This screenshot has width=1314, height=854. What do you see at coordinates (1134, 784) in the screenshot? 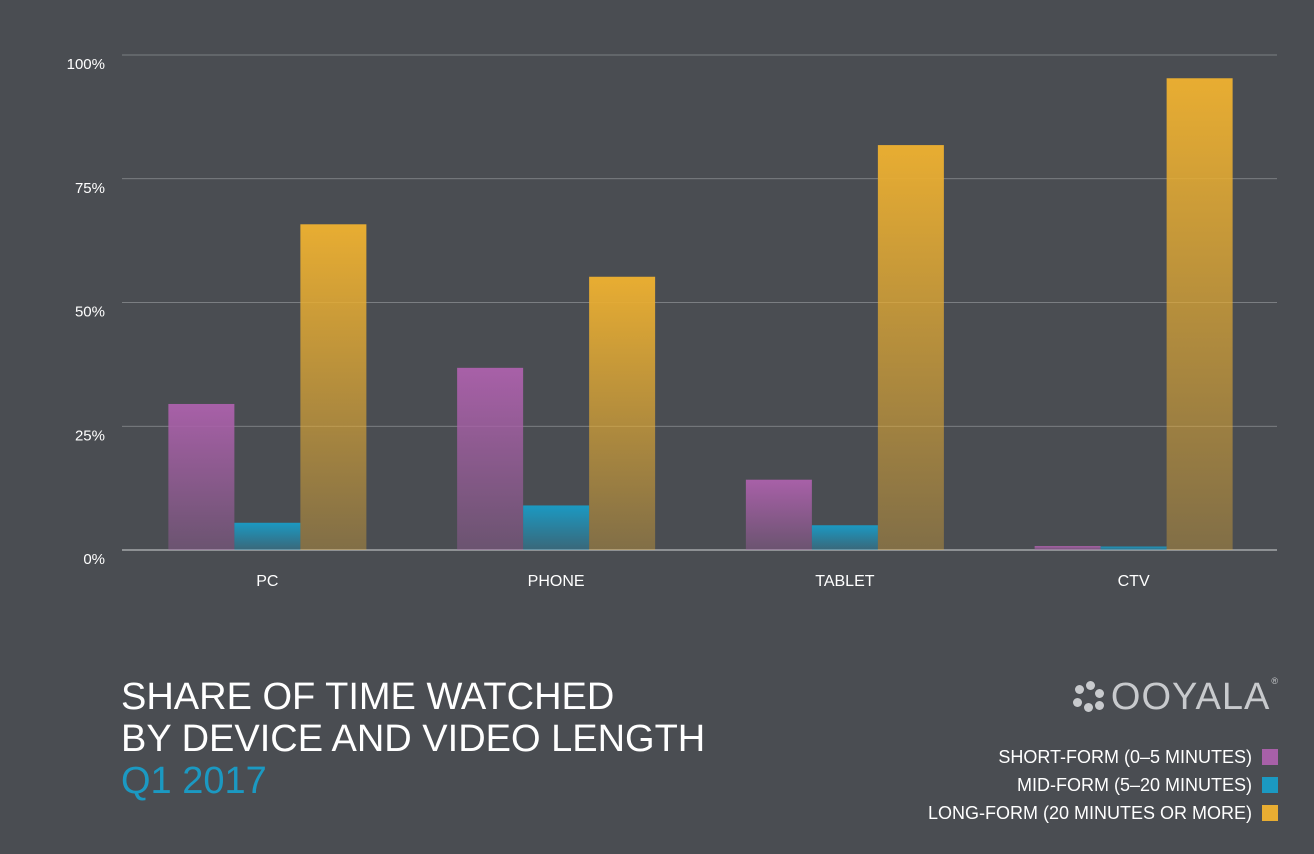
I see `legend-label-mid: MID-FORM (5–20 MINUTES)` at bounding box center [1134, 784].